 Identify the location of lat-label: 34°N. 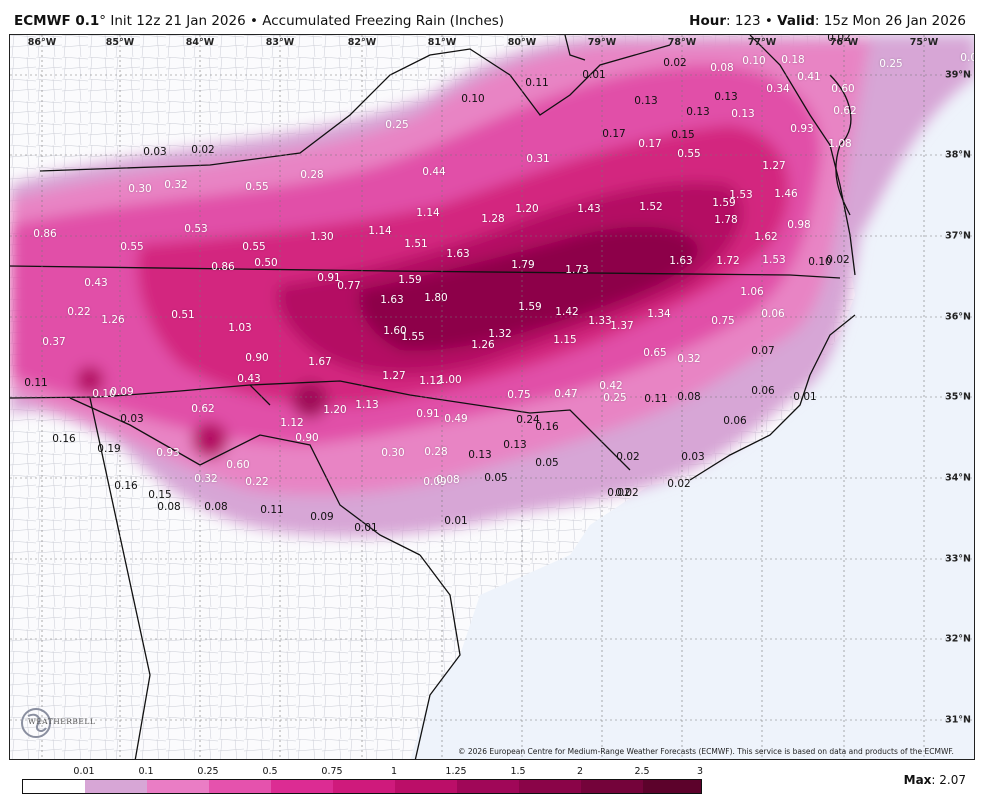
(958, 478).